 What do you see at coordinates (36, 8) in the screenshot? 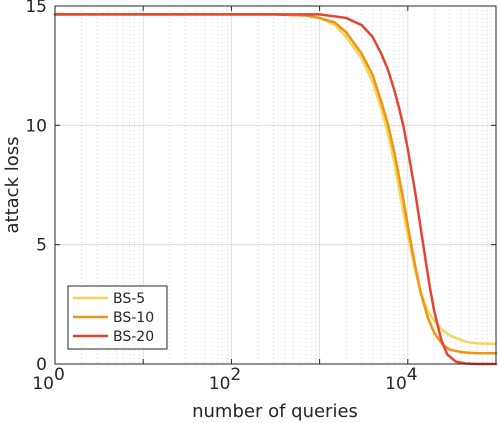
I see `y-tick-label: 15` at bounding box center [36, 8].